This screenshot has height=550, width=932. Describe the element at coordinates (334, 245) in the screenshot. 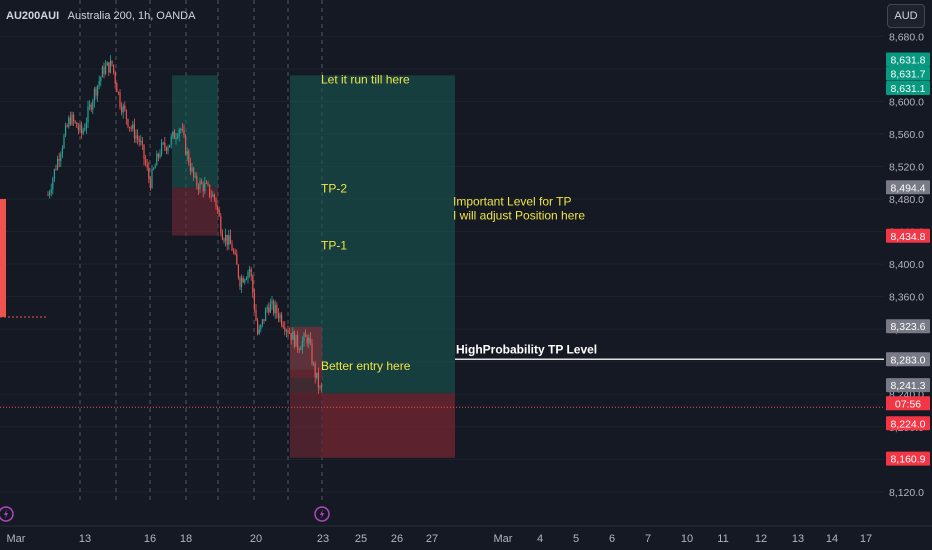

I see `annotation-label: TP-1` at that location.